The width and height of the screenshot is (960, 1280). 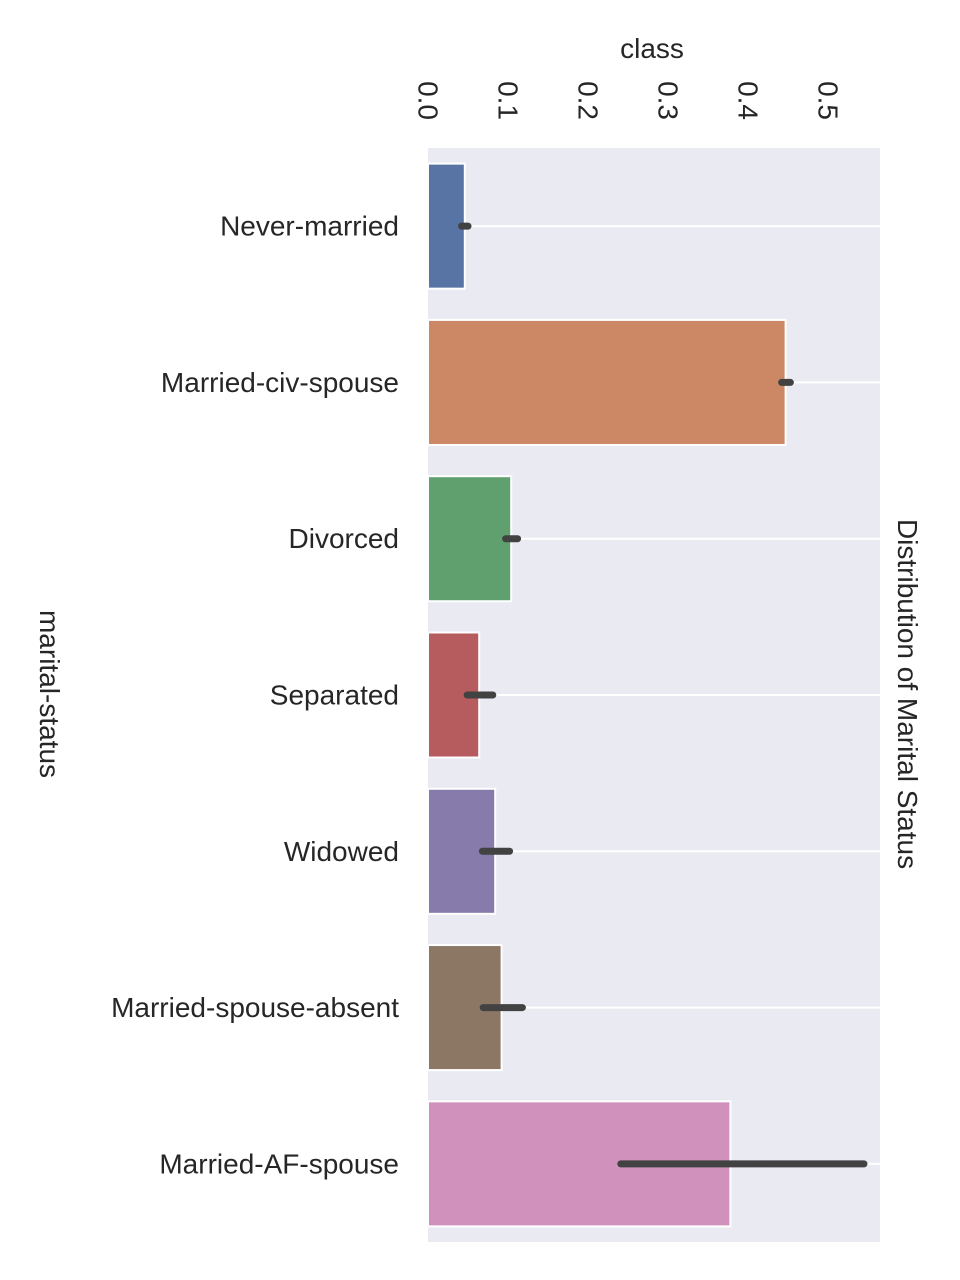 I want to click on x-tick-label: 0.2, so click(x=588, y=100).